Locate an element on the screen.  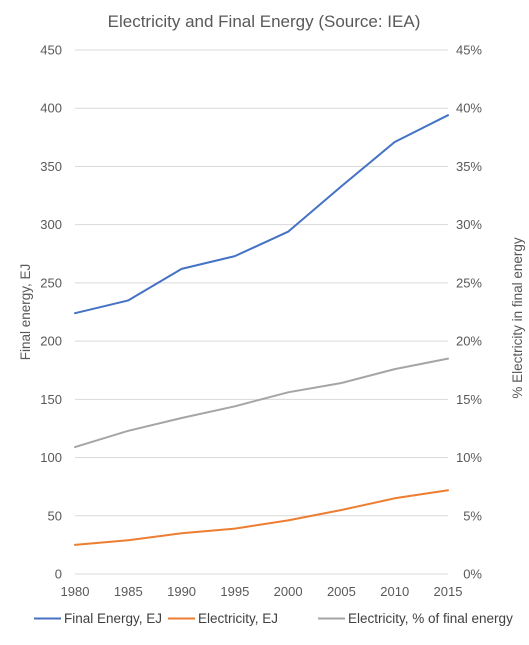
y-tick-label: 200 is located at coordinates (51, 341).